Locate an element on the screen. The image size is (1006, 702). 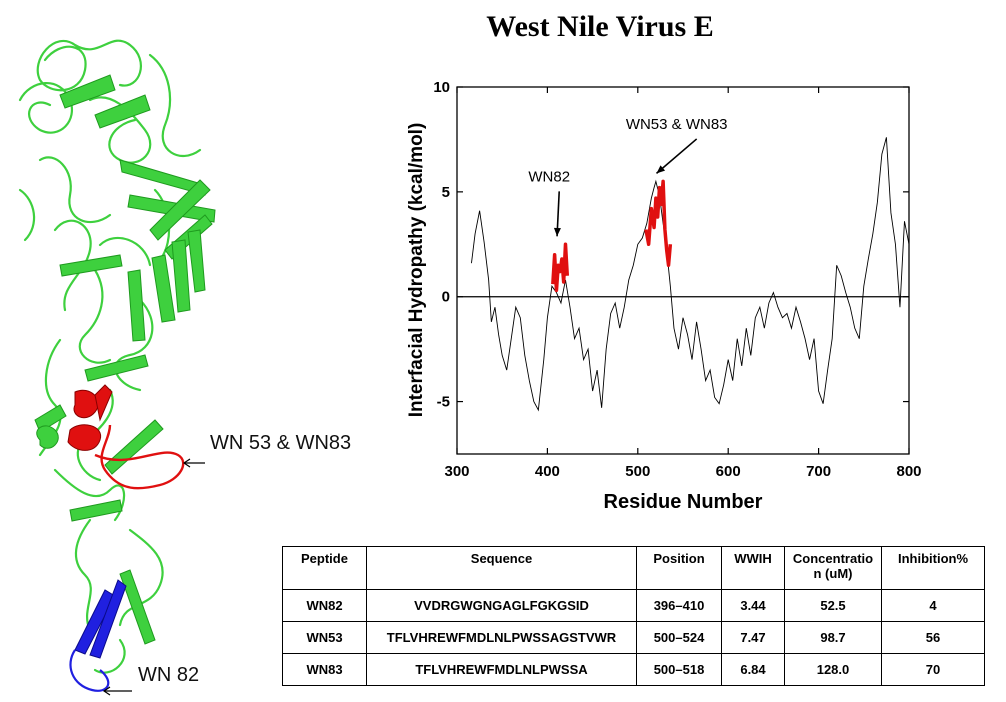
cell-inhibition: 4 is located at coordinates (933, 605).